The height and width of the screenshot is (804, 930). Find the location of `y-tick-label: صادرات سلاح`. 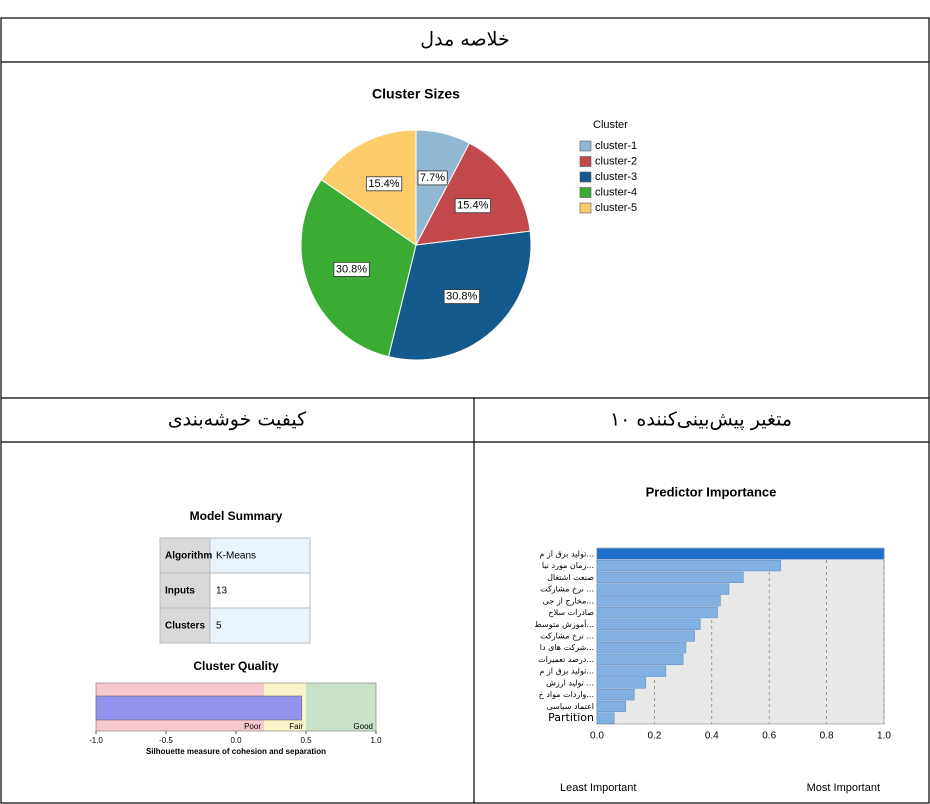

y-tick-label: صادرات سلاح is located at coordinates (571, 612).